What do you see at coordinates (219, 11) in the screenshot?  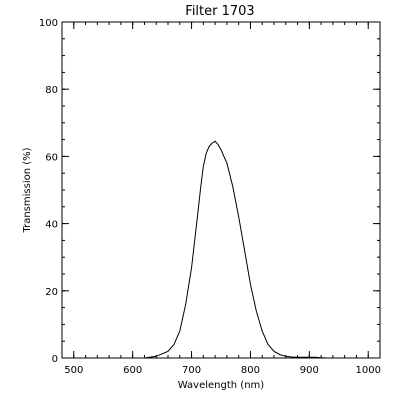 I see `chart-title: Filter 1703` at bounding box center [219, 11].